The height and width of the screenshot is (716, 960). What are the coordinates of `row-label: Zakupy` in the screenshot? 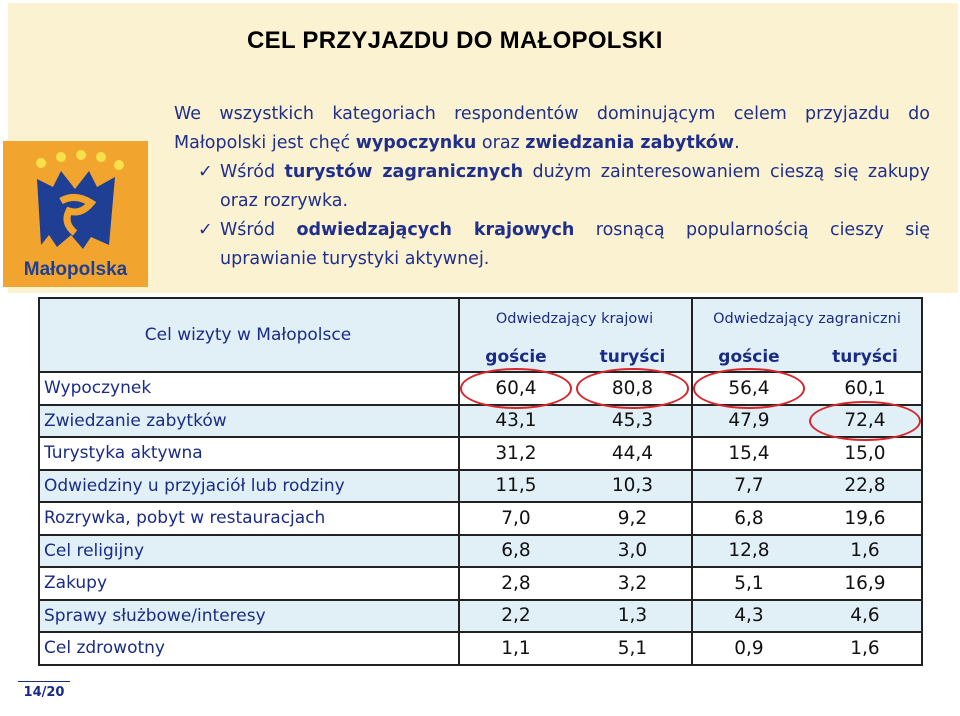 It's located at (76, 583).